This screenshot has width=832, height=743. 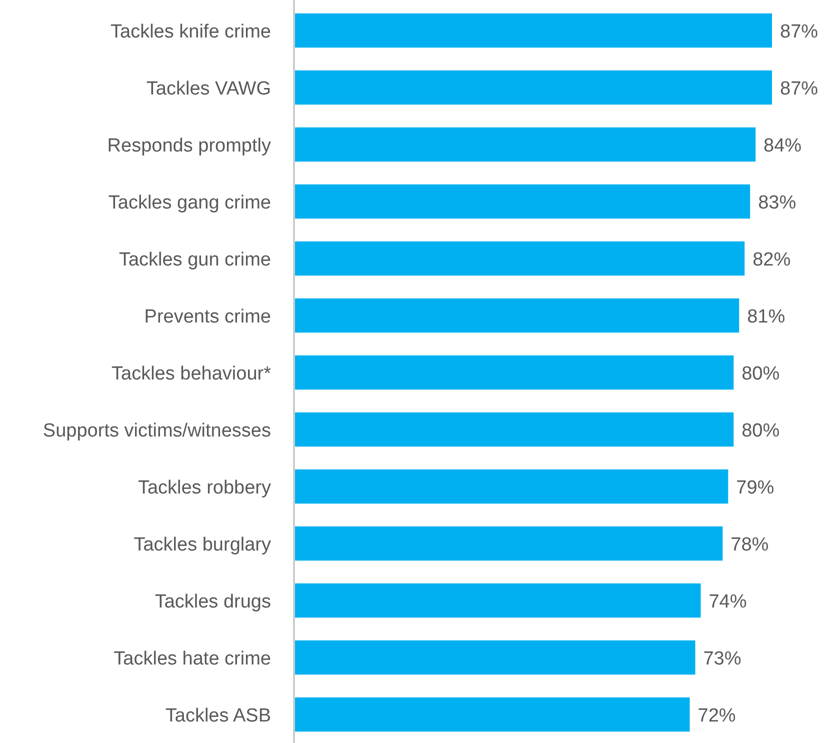 I want to click on y-tick-label: Supports victims/witnesses, so click(x=156, y=431).